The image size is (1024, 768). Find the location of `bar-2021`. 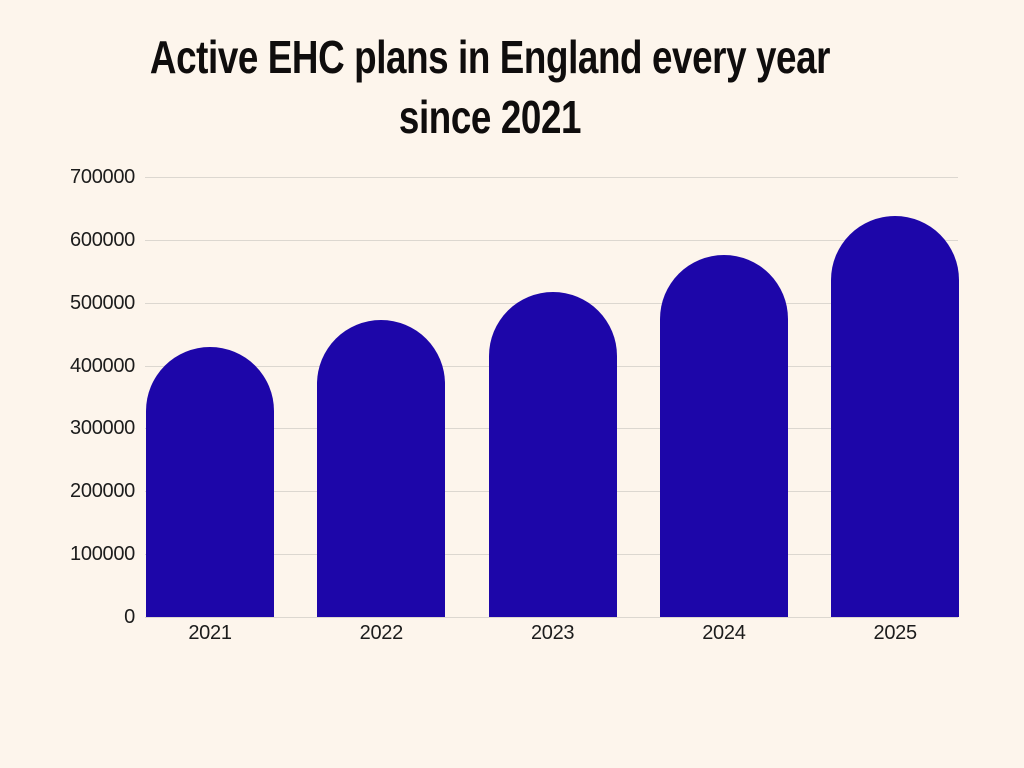

bar-2021 is located at coordinates (210, 481).